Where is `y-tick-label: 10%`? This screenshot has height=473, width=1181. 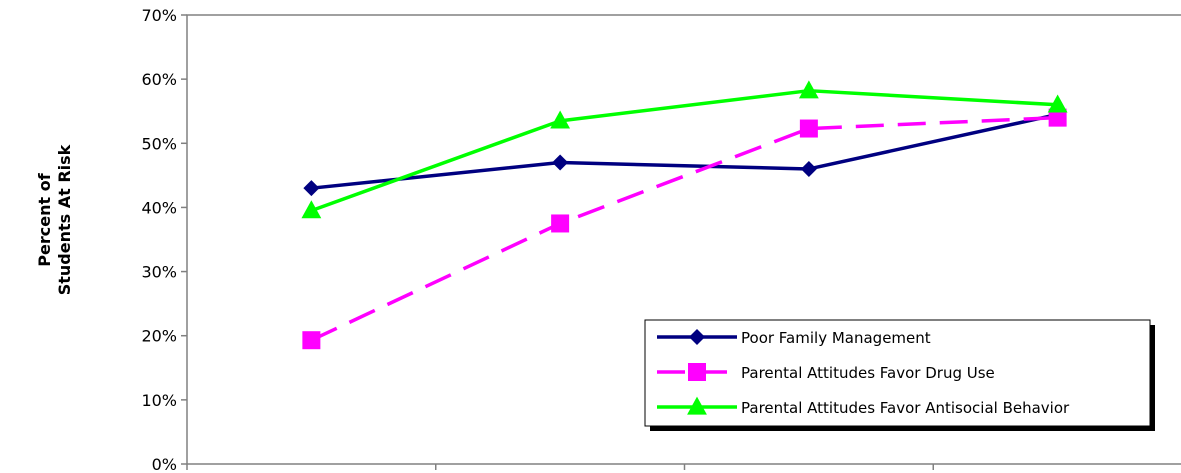 y-tick-label: 10% is located at coordinates (159, 400).